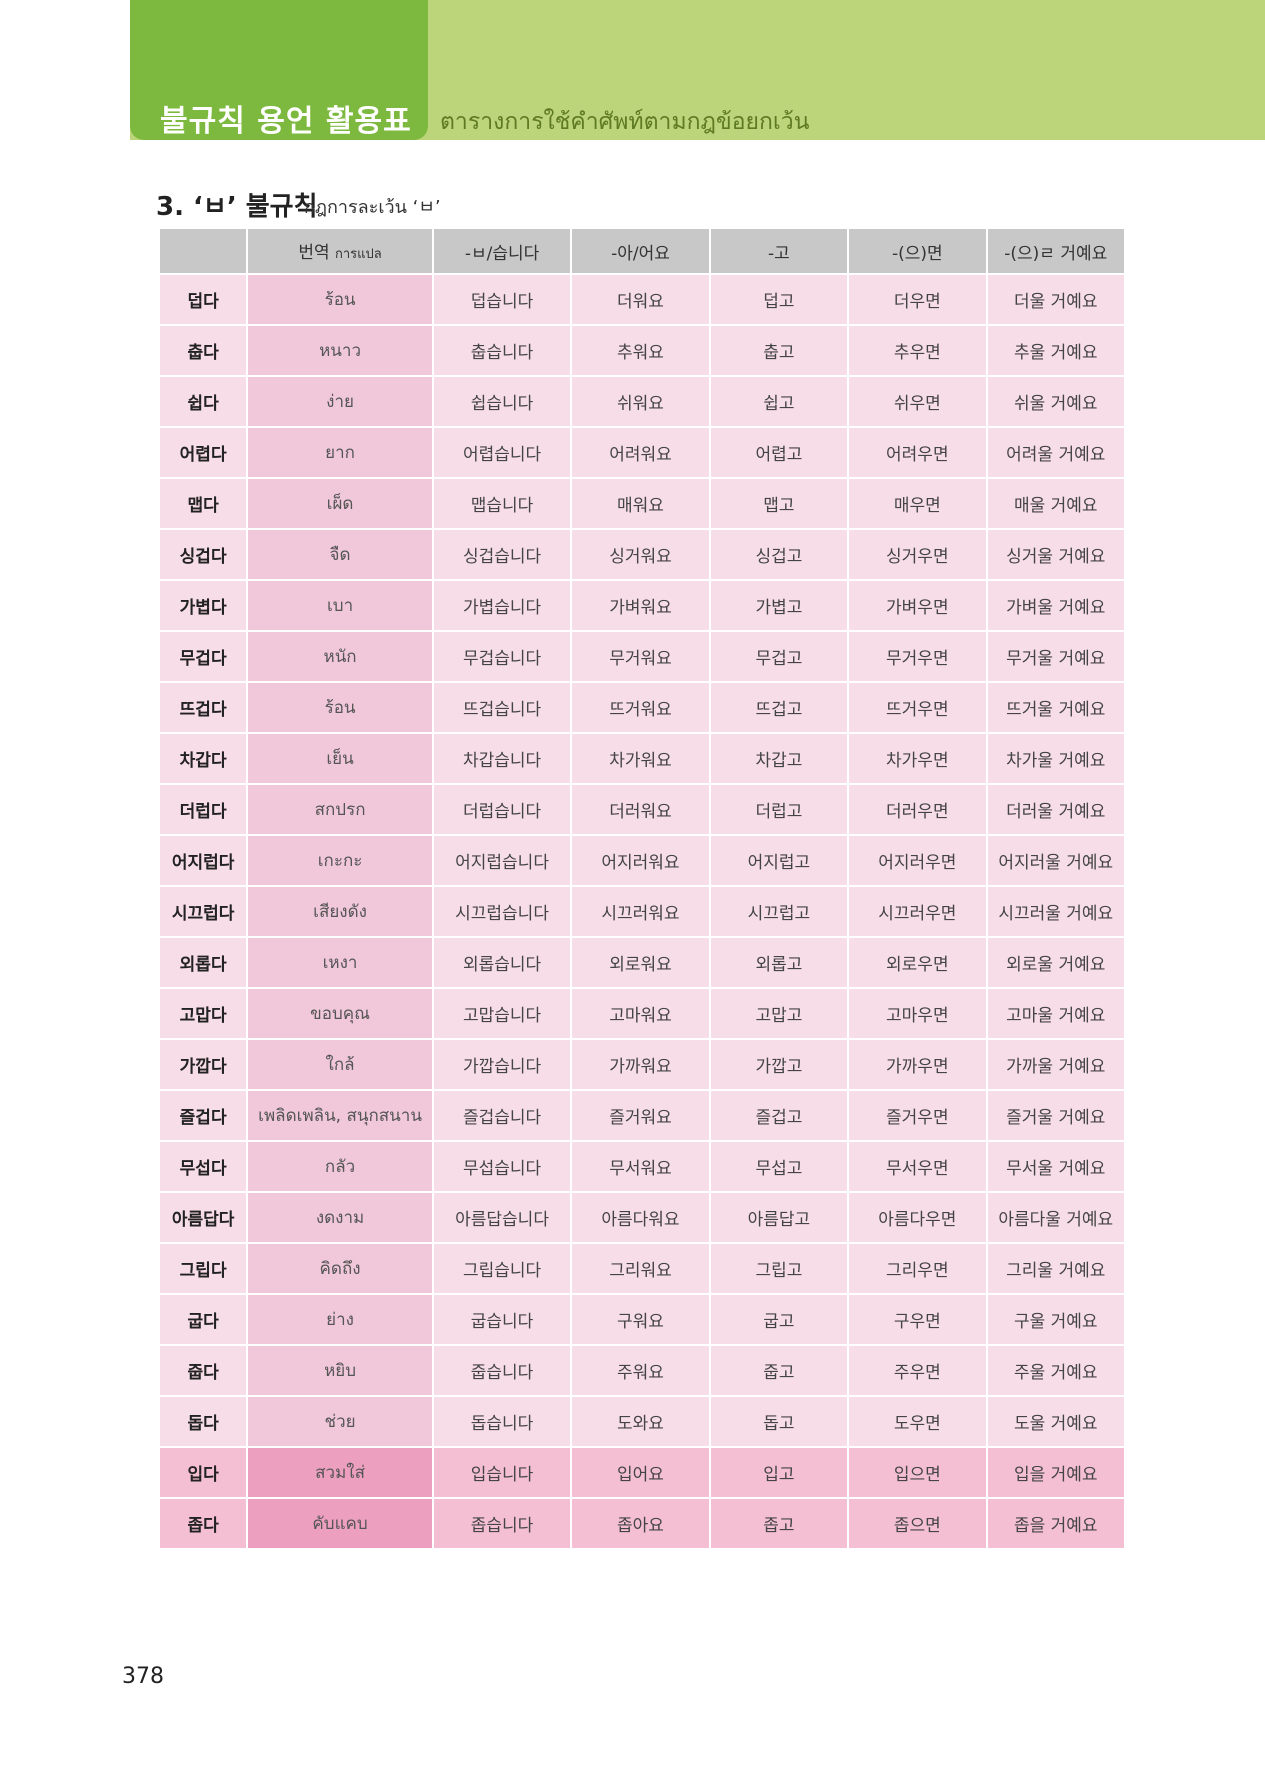 The height and width of the screenshot is (1777, 1265). What do you see at coordinates (203, 1421) in the screenshot?
I see `verb-cell: 돕다` at bounding box center [203, 1421].